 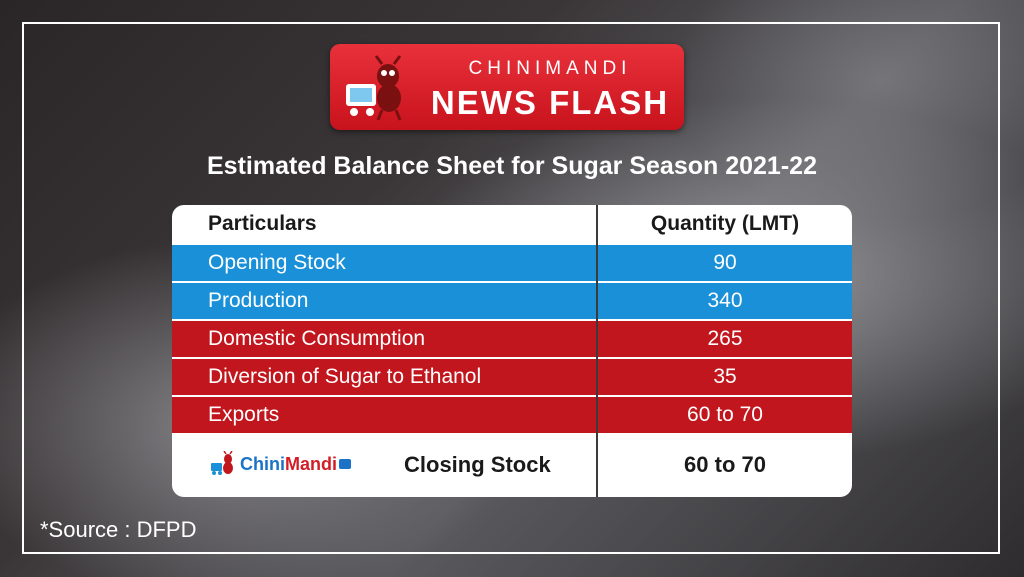 I want to click on table-row: Domestic Consumption 265, so click(x=512, y=338).